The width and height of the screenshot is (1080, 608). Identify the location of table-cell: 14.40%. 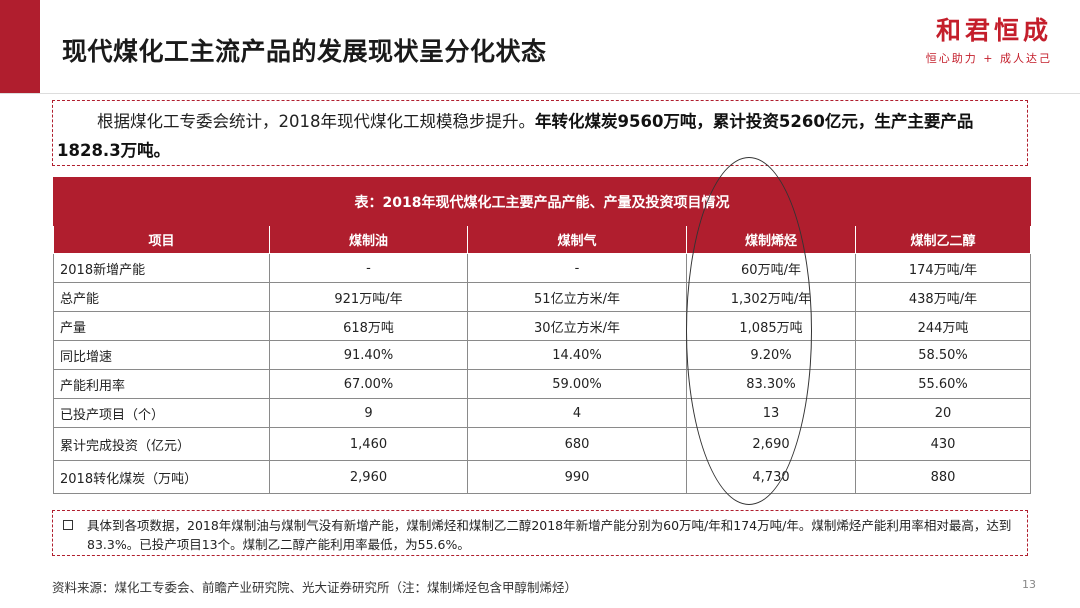
(577, 355).